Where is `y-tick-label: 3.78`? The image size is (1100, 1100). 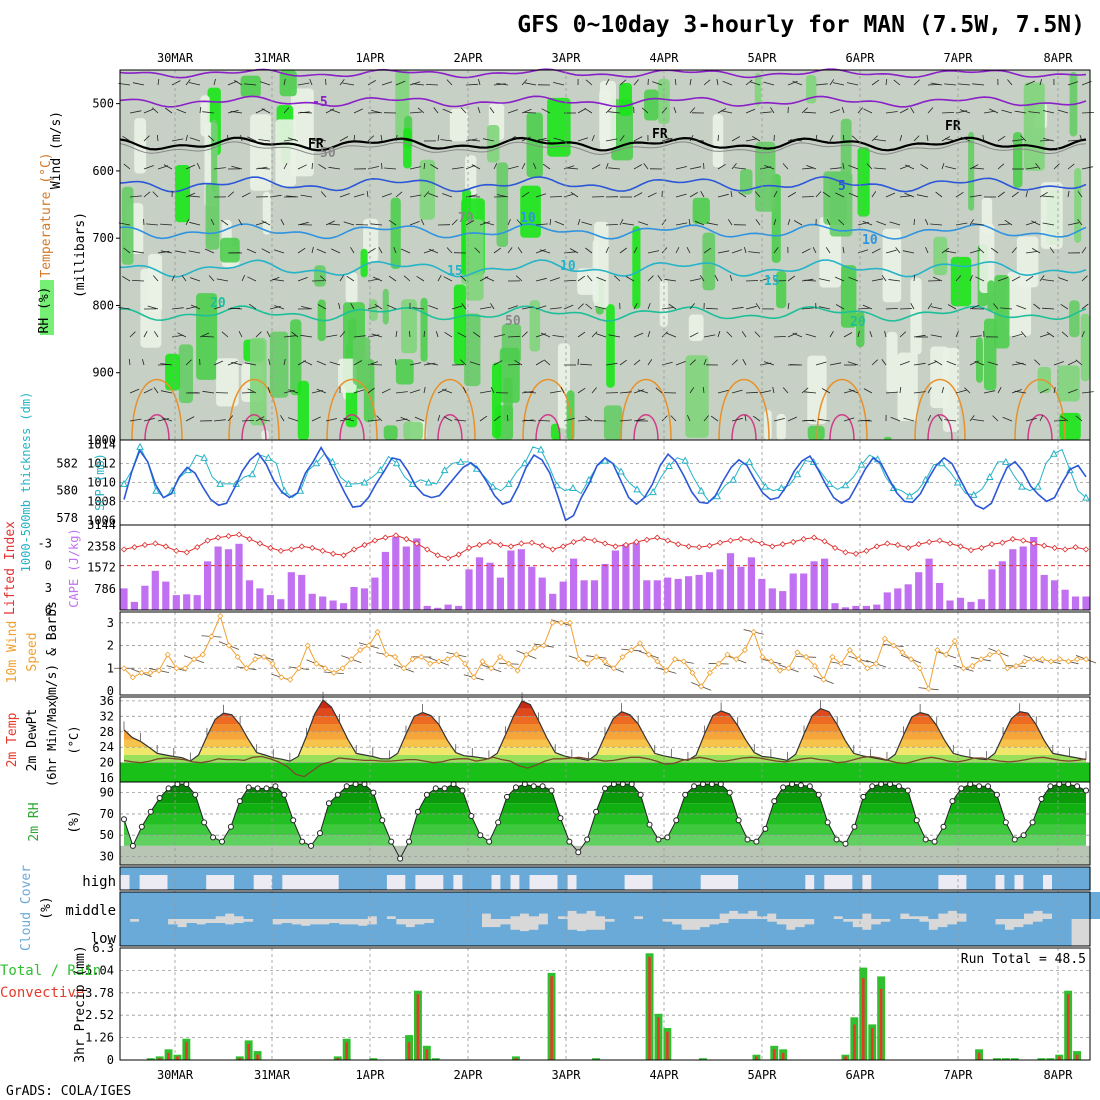 y-tick-label: 3.78 is located at coordinates (99, 993).